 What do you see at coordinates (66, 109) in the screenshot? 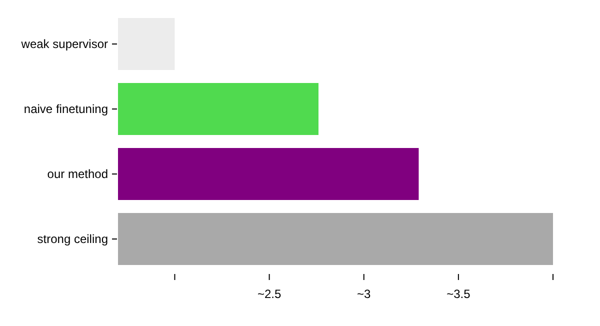
I see `y-tick-label: naive finetuning` at bounding box center [66, 109].